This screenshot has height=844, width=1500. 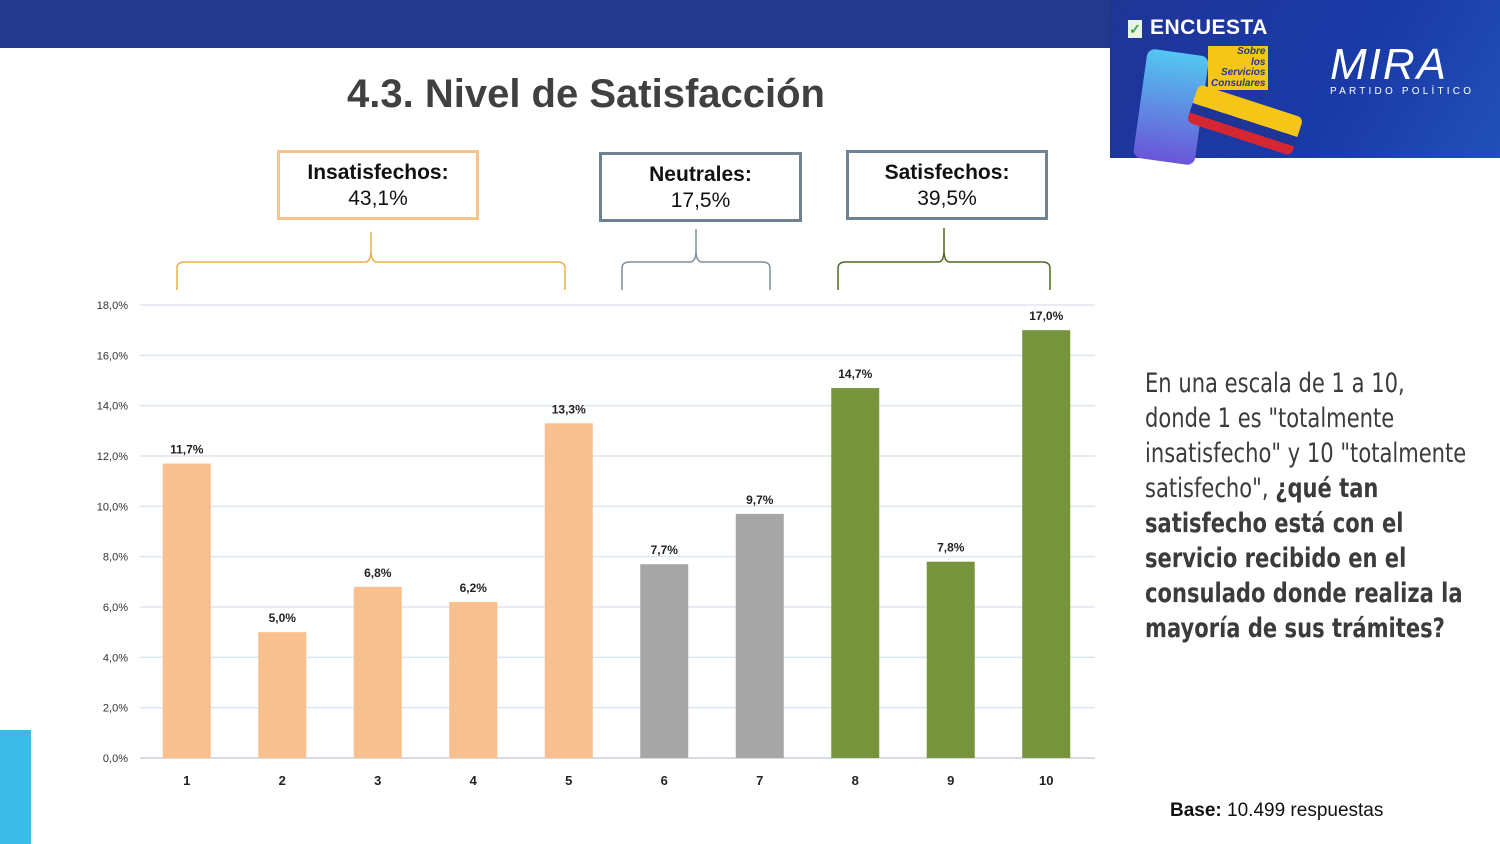 I want to click on accent-bar, so click(x=15, y=787).